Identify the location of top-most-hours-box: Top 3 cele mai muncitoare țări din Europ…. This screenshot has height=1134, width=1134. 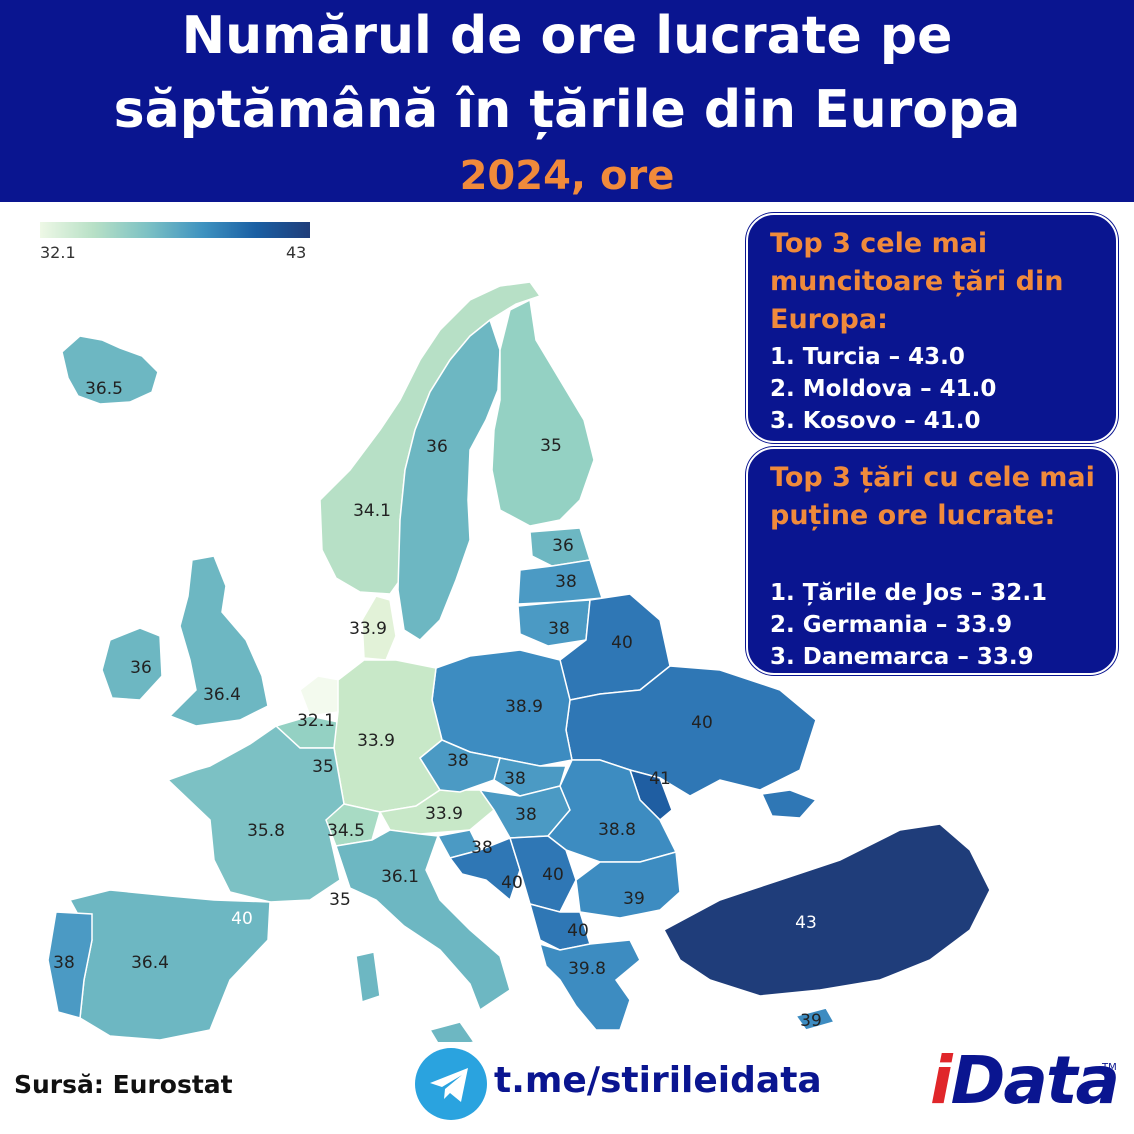
(932, 328).